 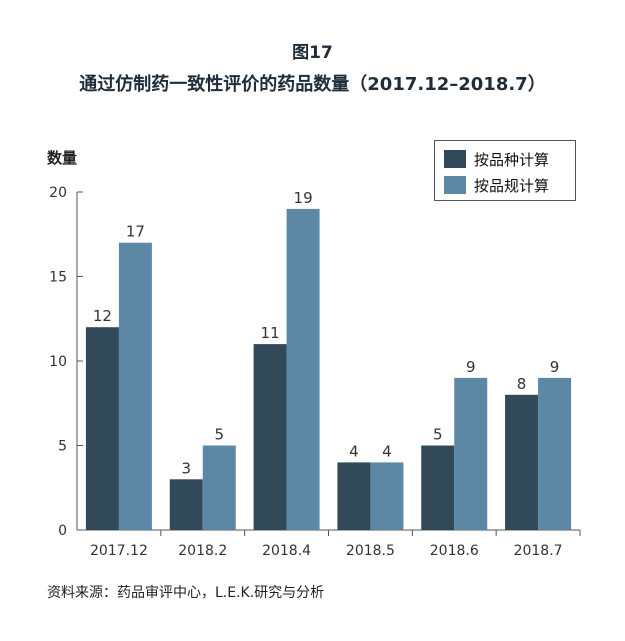 I want to click on y-tick-label: 10, so click(x=58, y=362).